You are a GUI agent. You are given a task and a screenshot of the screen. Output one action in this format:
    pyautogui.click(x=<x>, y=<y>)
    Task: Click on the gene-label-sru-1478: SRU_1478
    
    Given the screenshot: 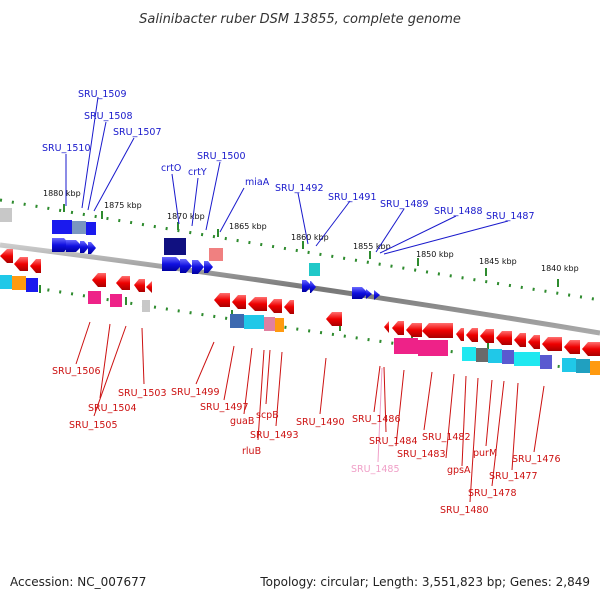 What is the action you would take?
    pyautogui.click(x=492, y=493)
    